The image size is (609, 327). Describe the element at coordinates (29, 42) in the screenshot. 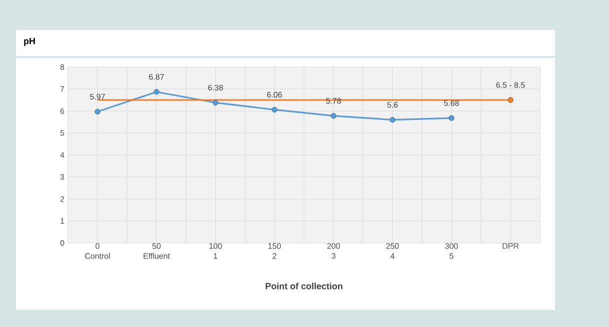

I see `chart-title: pH` at that location.